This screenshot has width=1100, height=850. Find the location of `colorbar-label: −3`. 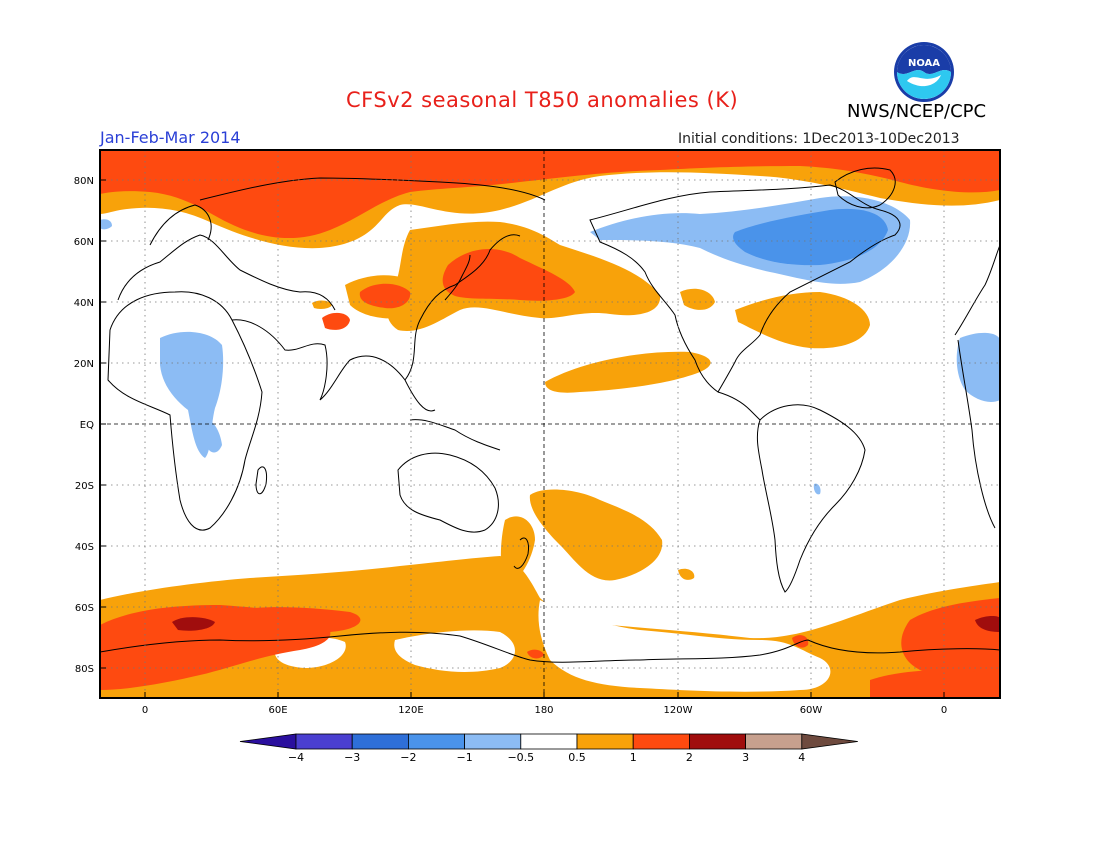

colorbar-label: −3 is located at coordinates (352, 757).